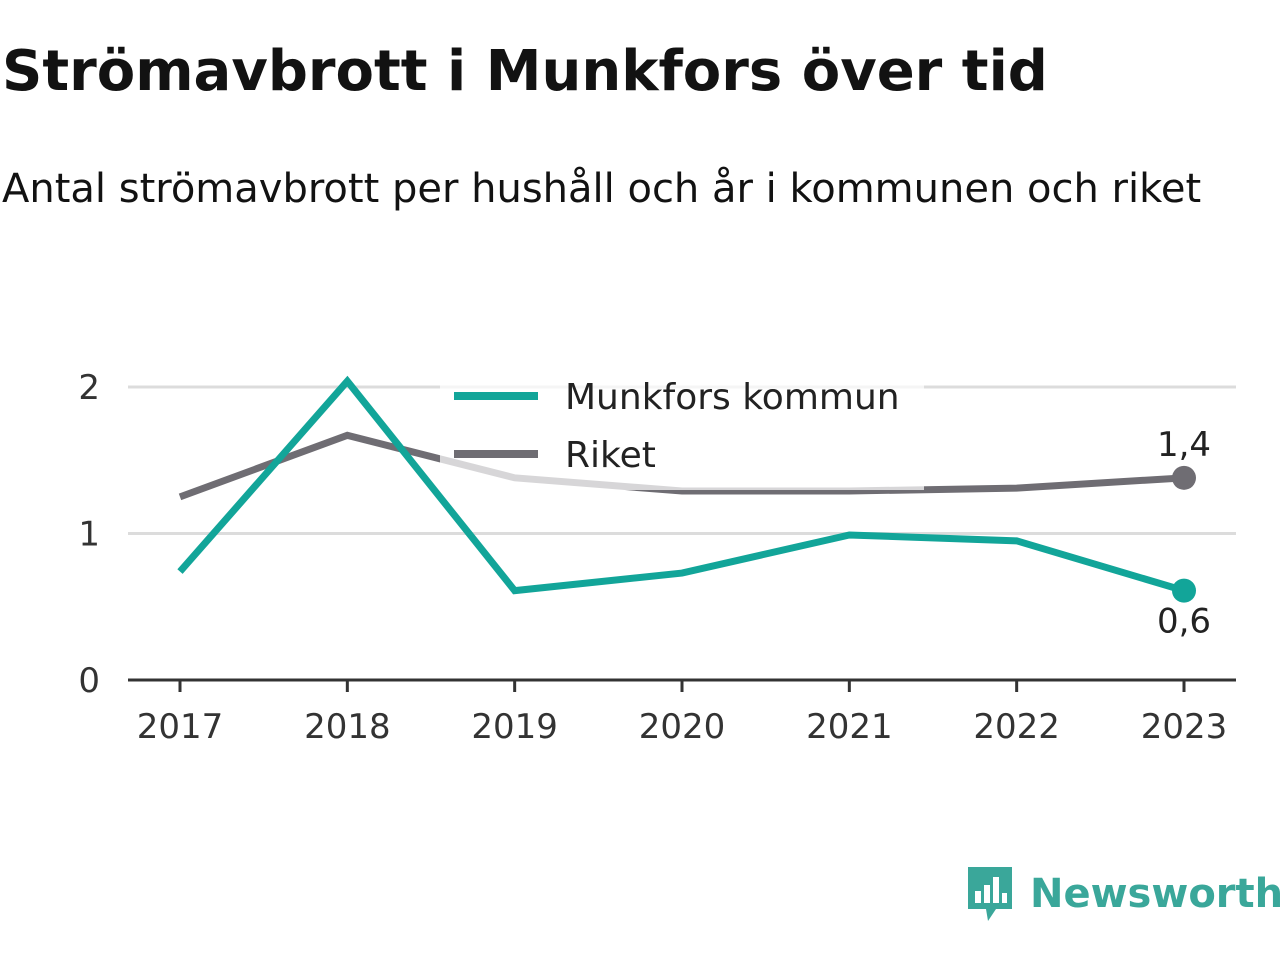  I want to click on end-value-label-1: 1,4, so click(1184, 445).